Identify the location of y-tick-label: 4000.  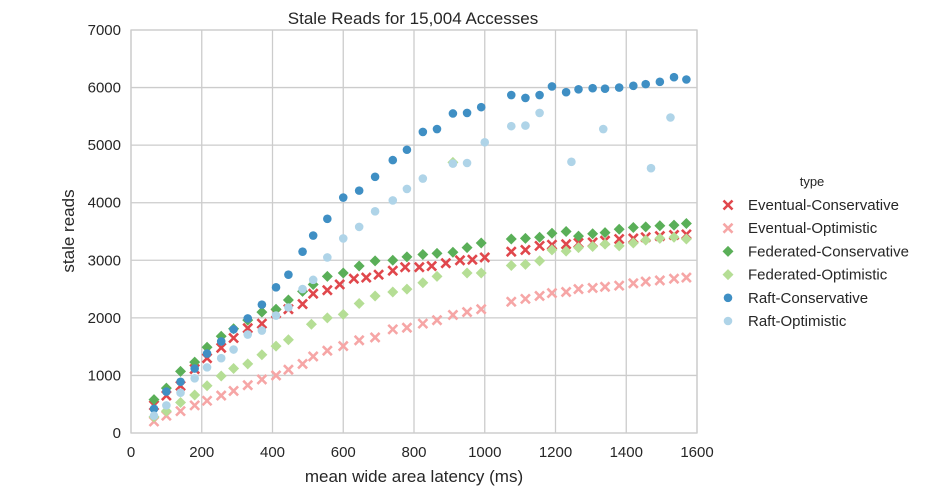
(104, 203).